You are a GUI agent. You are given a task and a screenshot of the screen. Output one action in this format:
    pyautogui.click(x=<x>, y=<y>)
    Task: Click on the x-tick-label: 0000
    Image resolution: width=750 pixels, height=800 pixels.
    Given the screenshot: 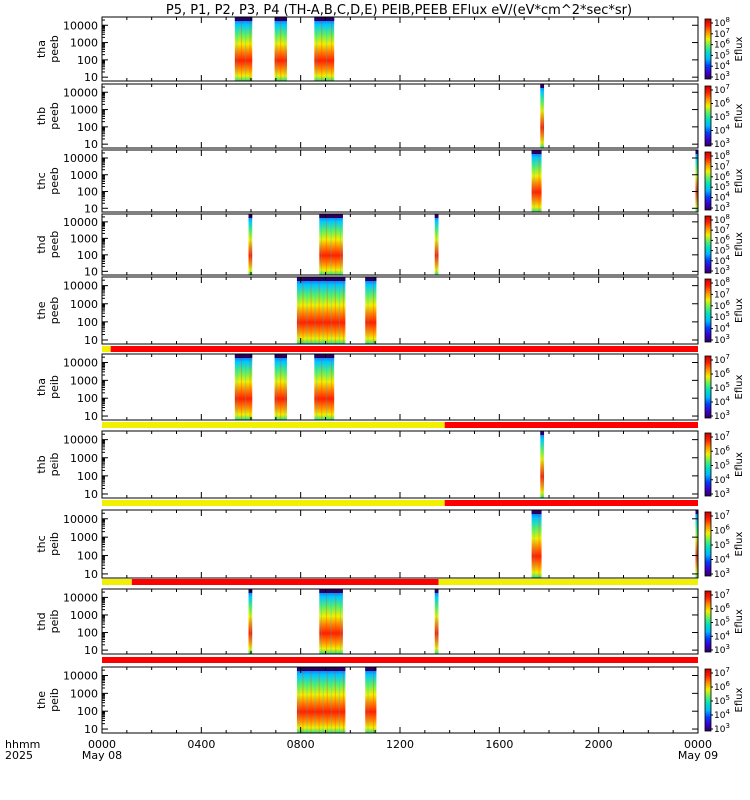 What is the action you would take?
    pyautogui.click(x=102, y=744)
    